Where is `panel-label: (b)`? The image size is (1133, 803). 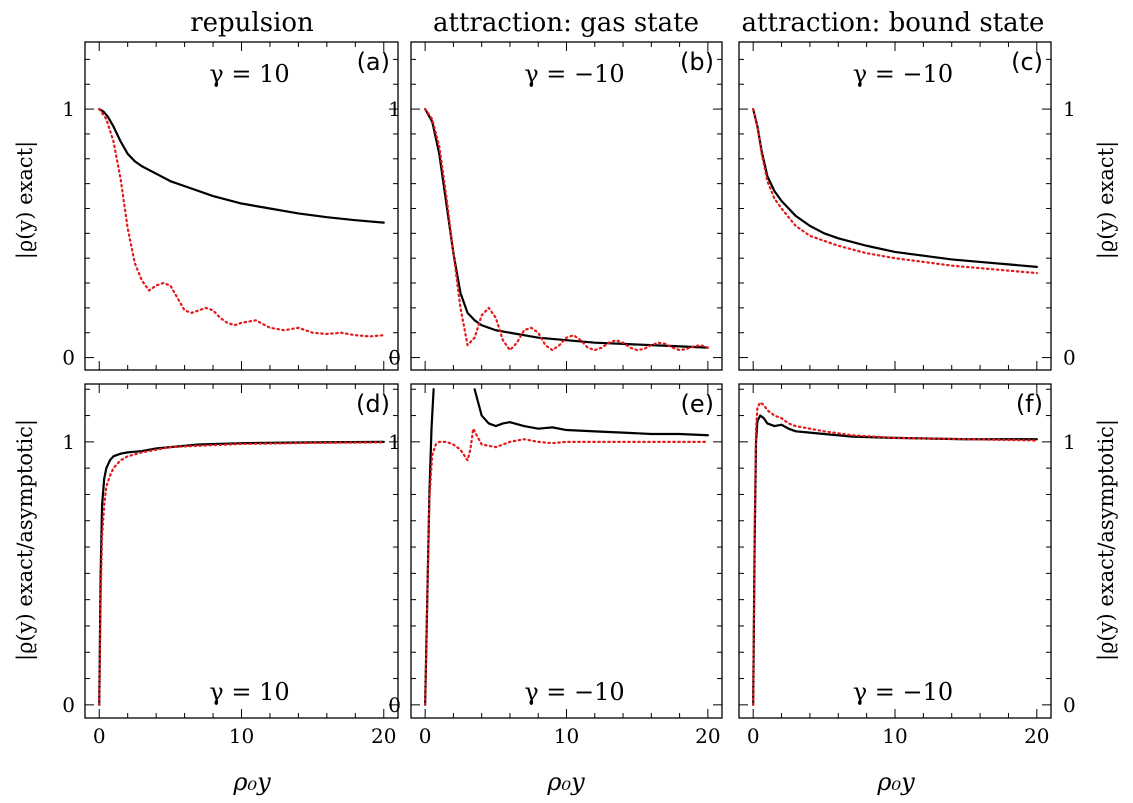
panel-label: (b) is located at coordinates (697, 62).